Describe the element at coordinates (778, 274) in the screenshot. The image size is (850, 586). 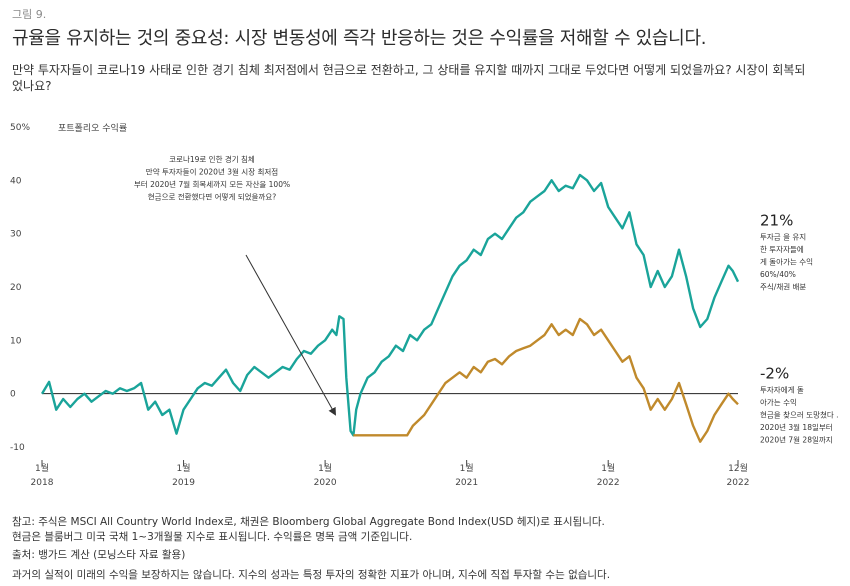
I see `callout-text: 60%/40%` at that location.